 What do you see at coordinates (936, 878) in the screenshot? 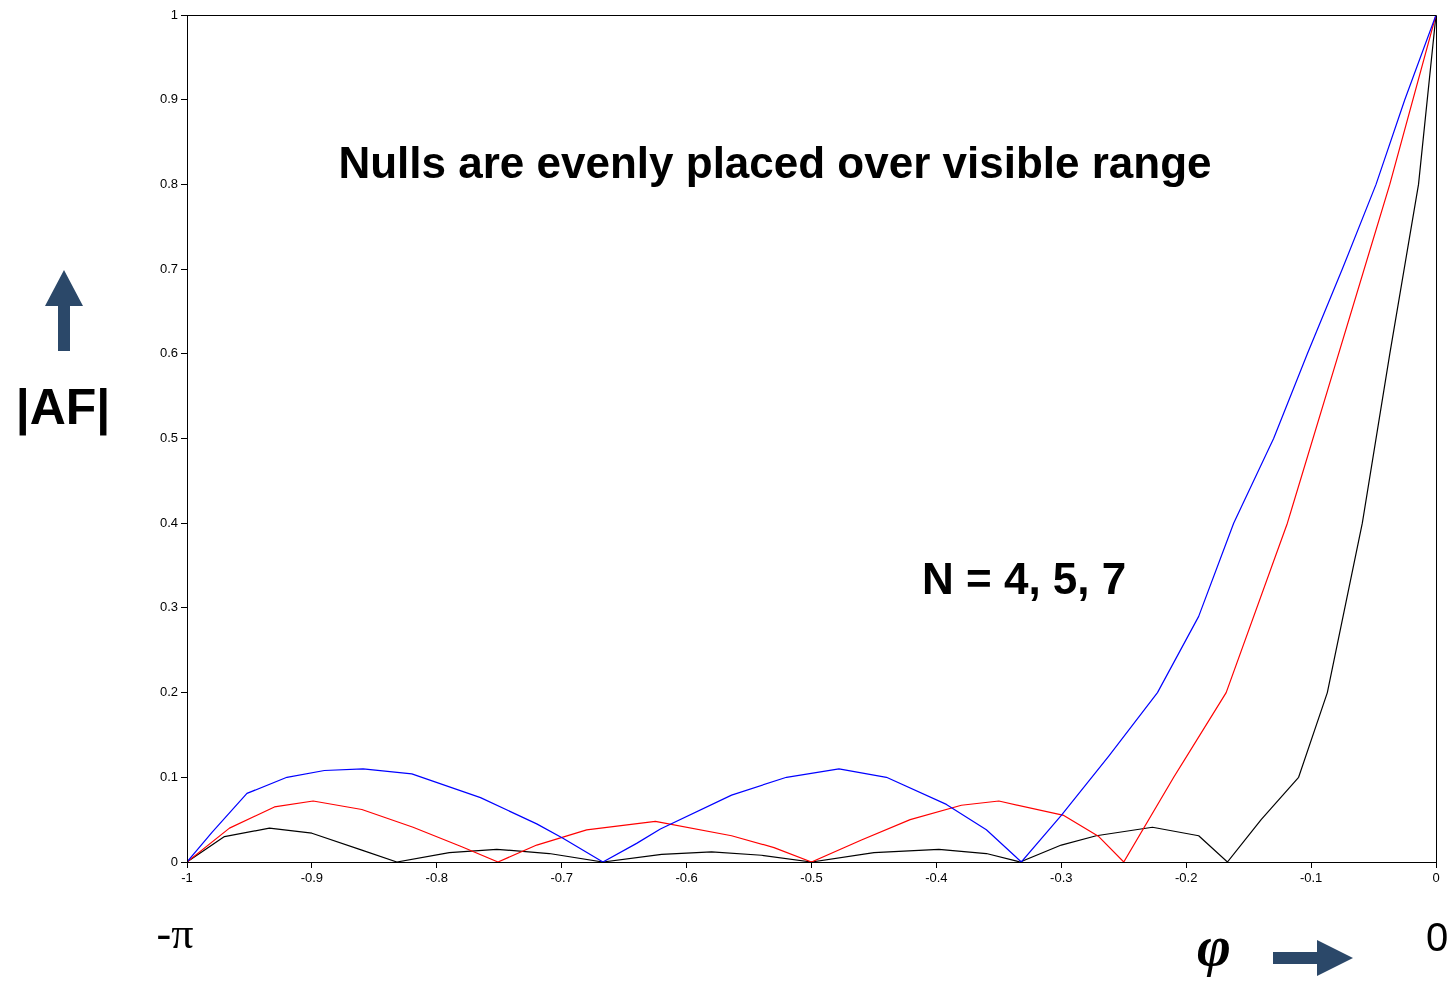
I see `x-tick-label: -0.4` at bounding box center [936, 878].